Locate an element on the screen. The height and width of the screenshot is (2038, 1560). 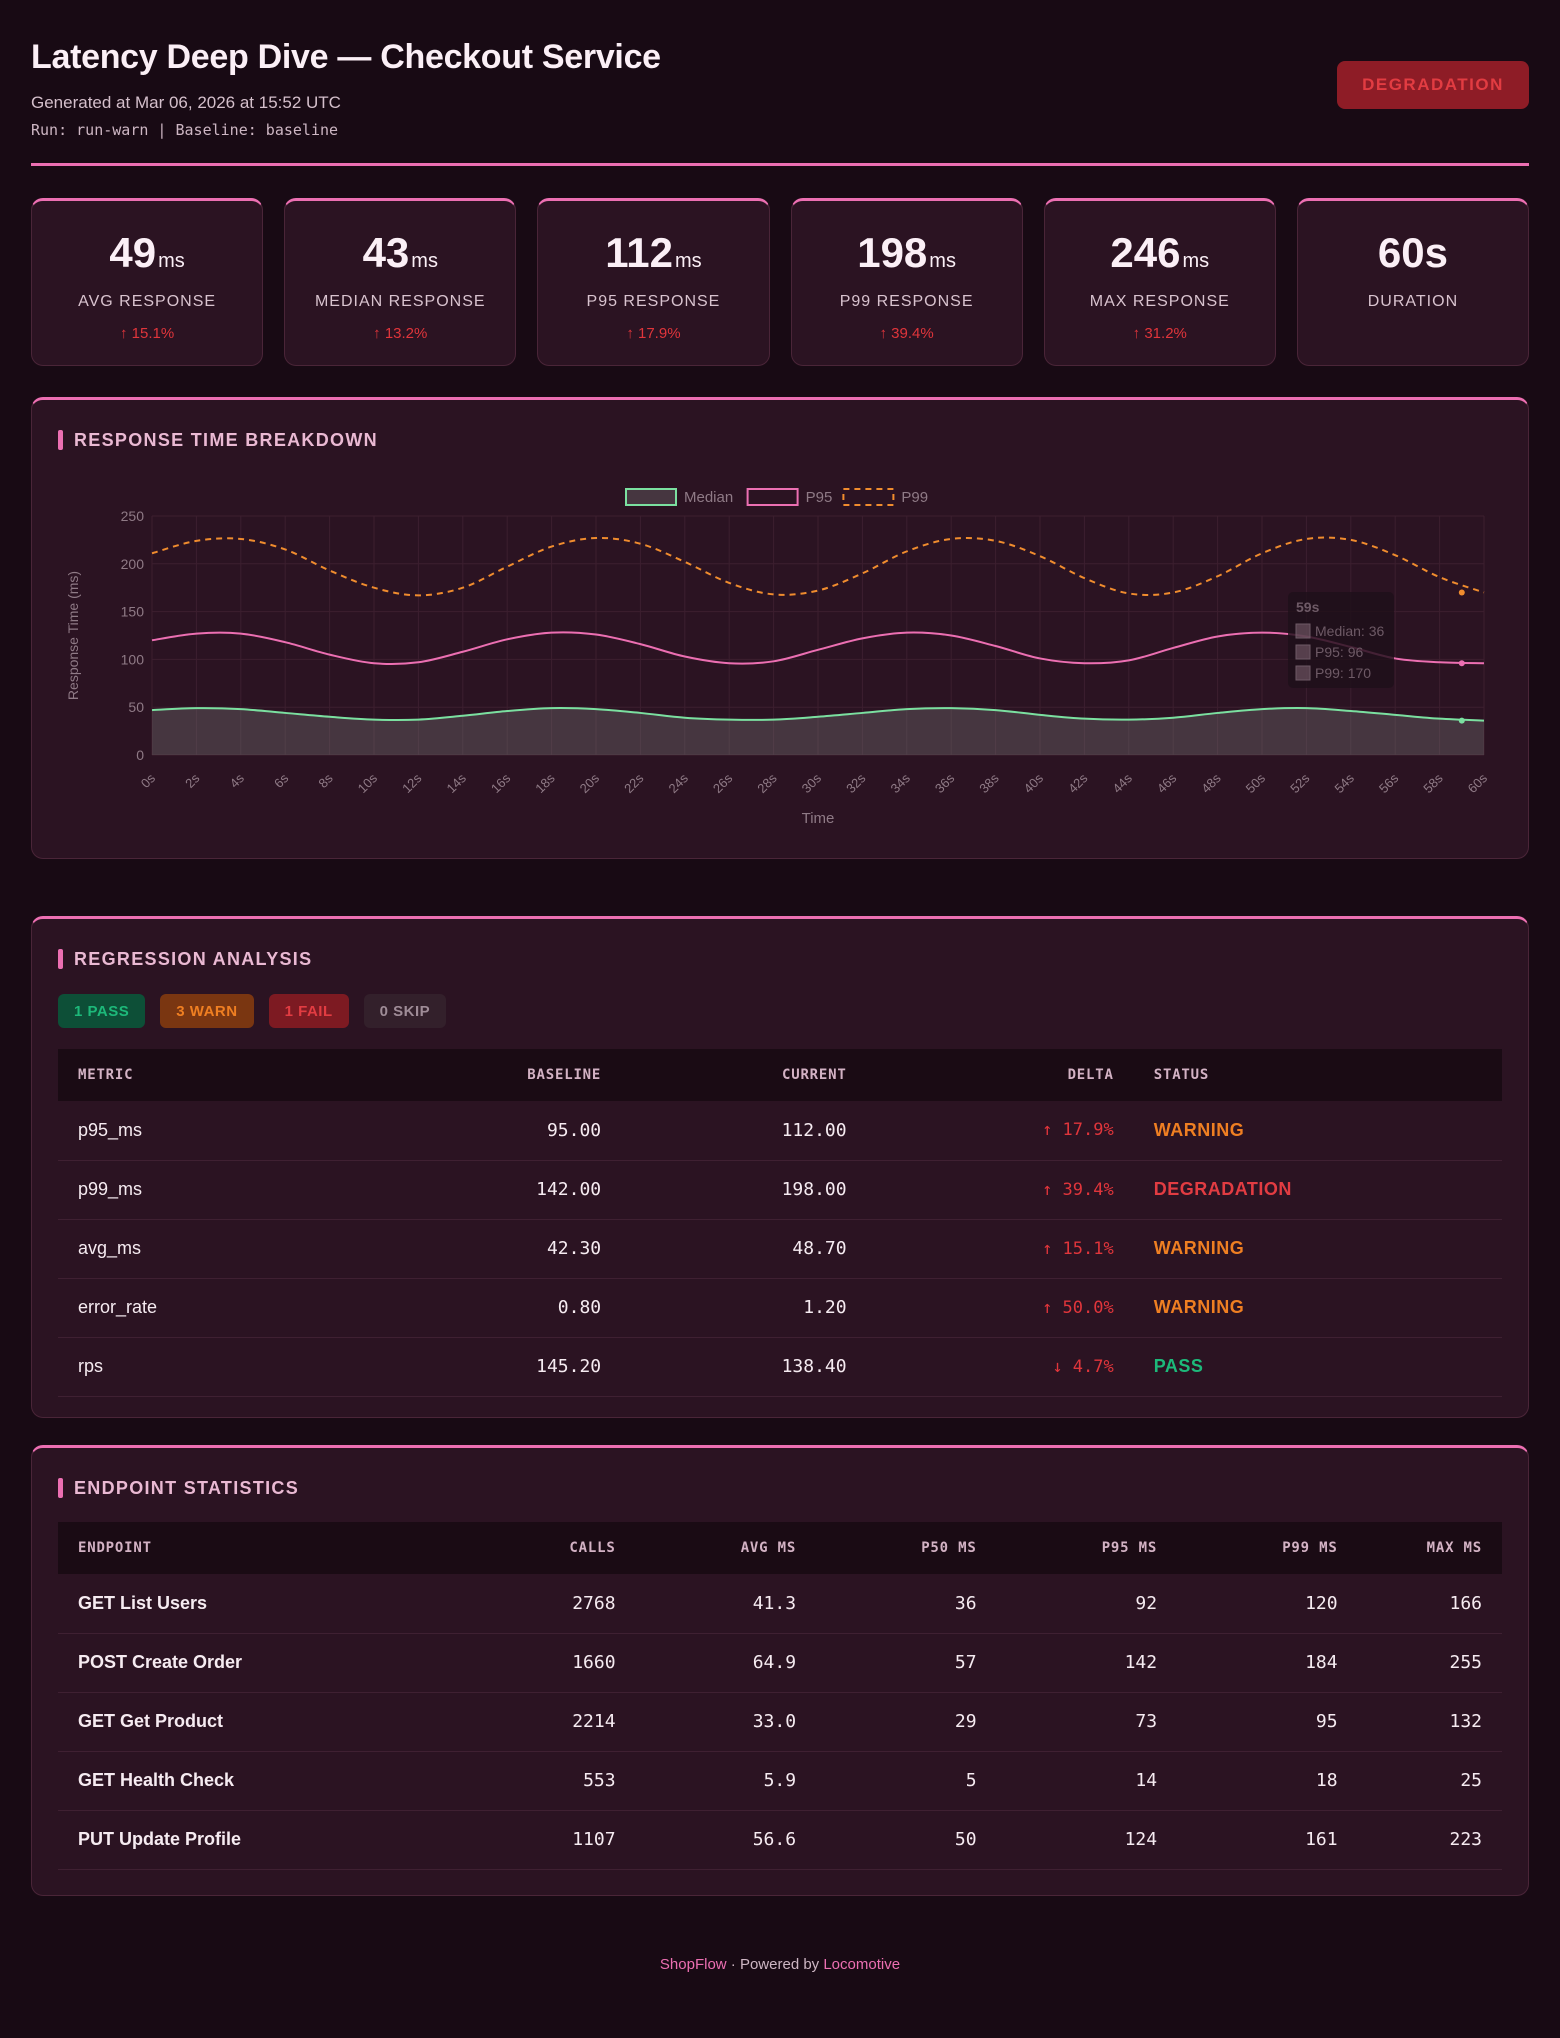
calls-value: 2214 is located at coordinates (549, 1722).